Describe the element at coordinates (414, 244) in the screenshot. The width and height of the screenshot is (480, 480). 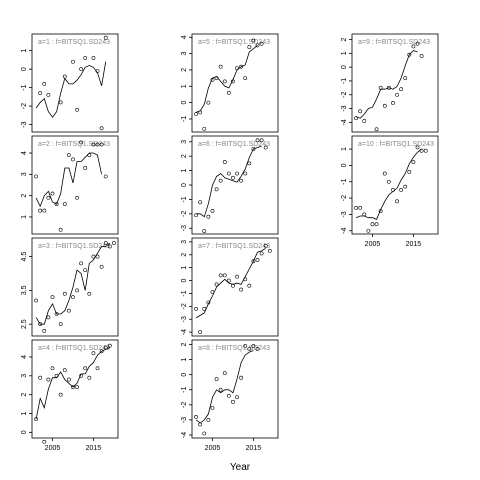
I see `x-tick-label: 2015` at that location.